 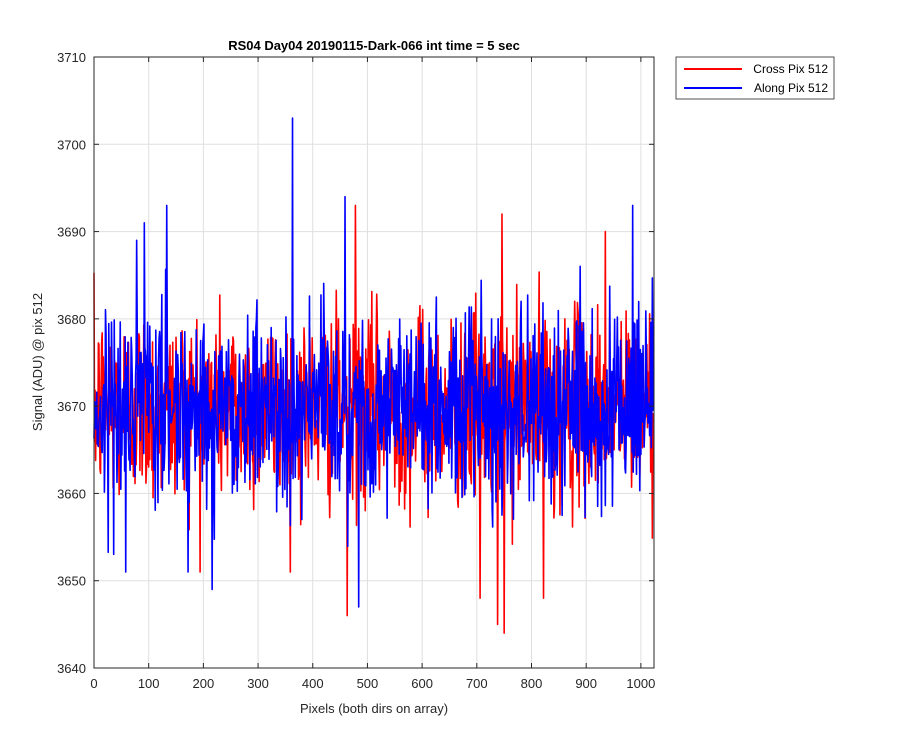 I want to click on x-tick-label: 700, so click(x=477, y=683).